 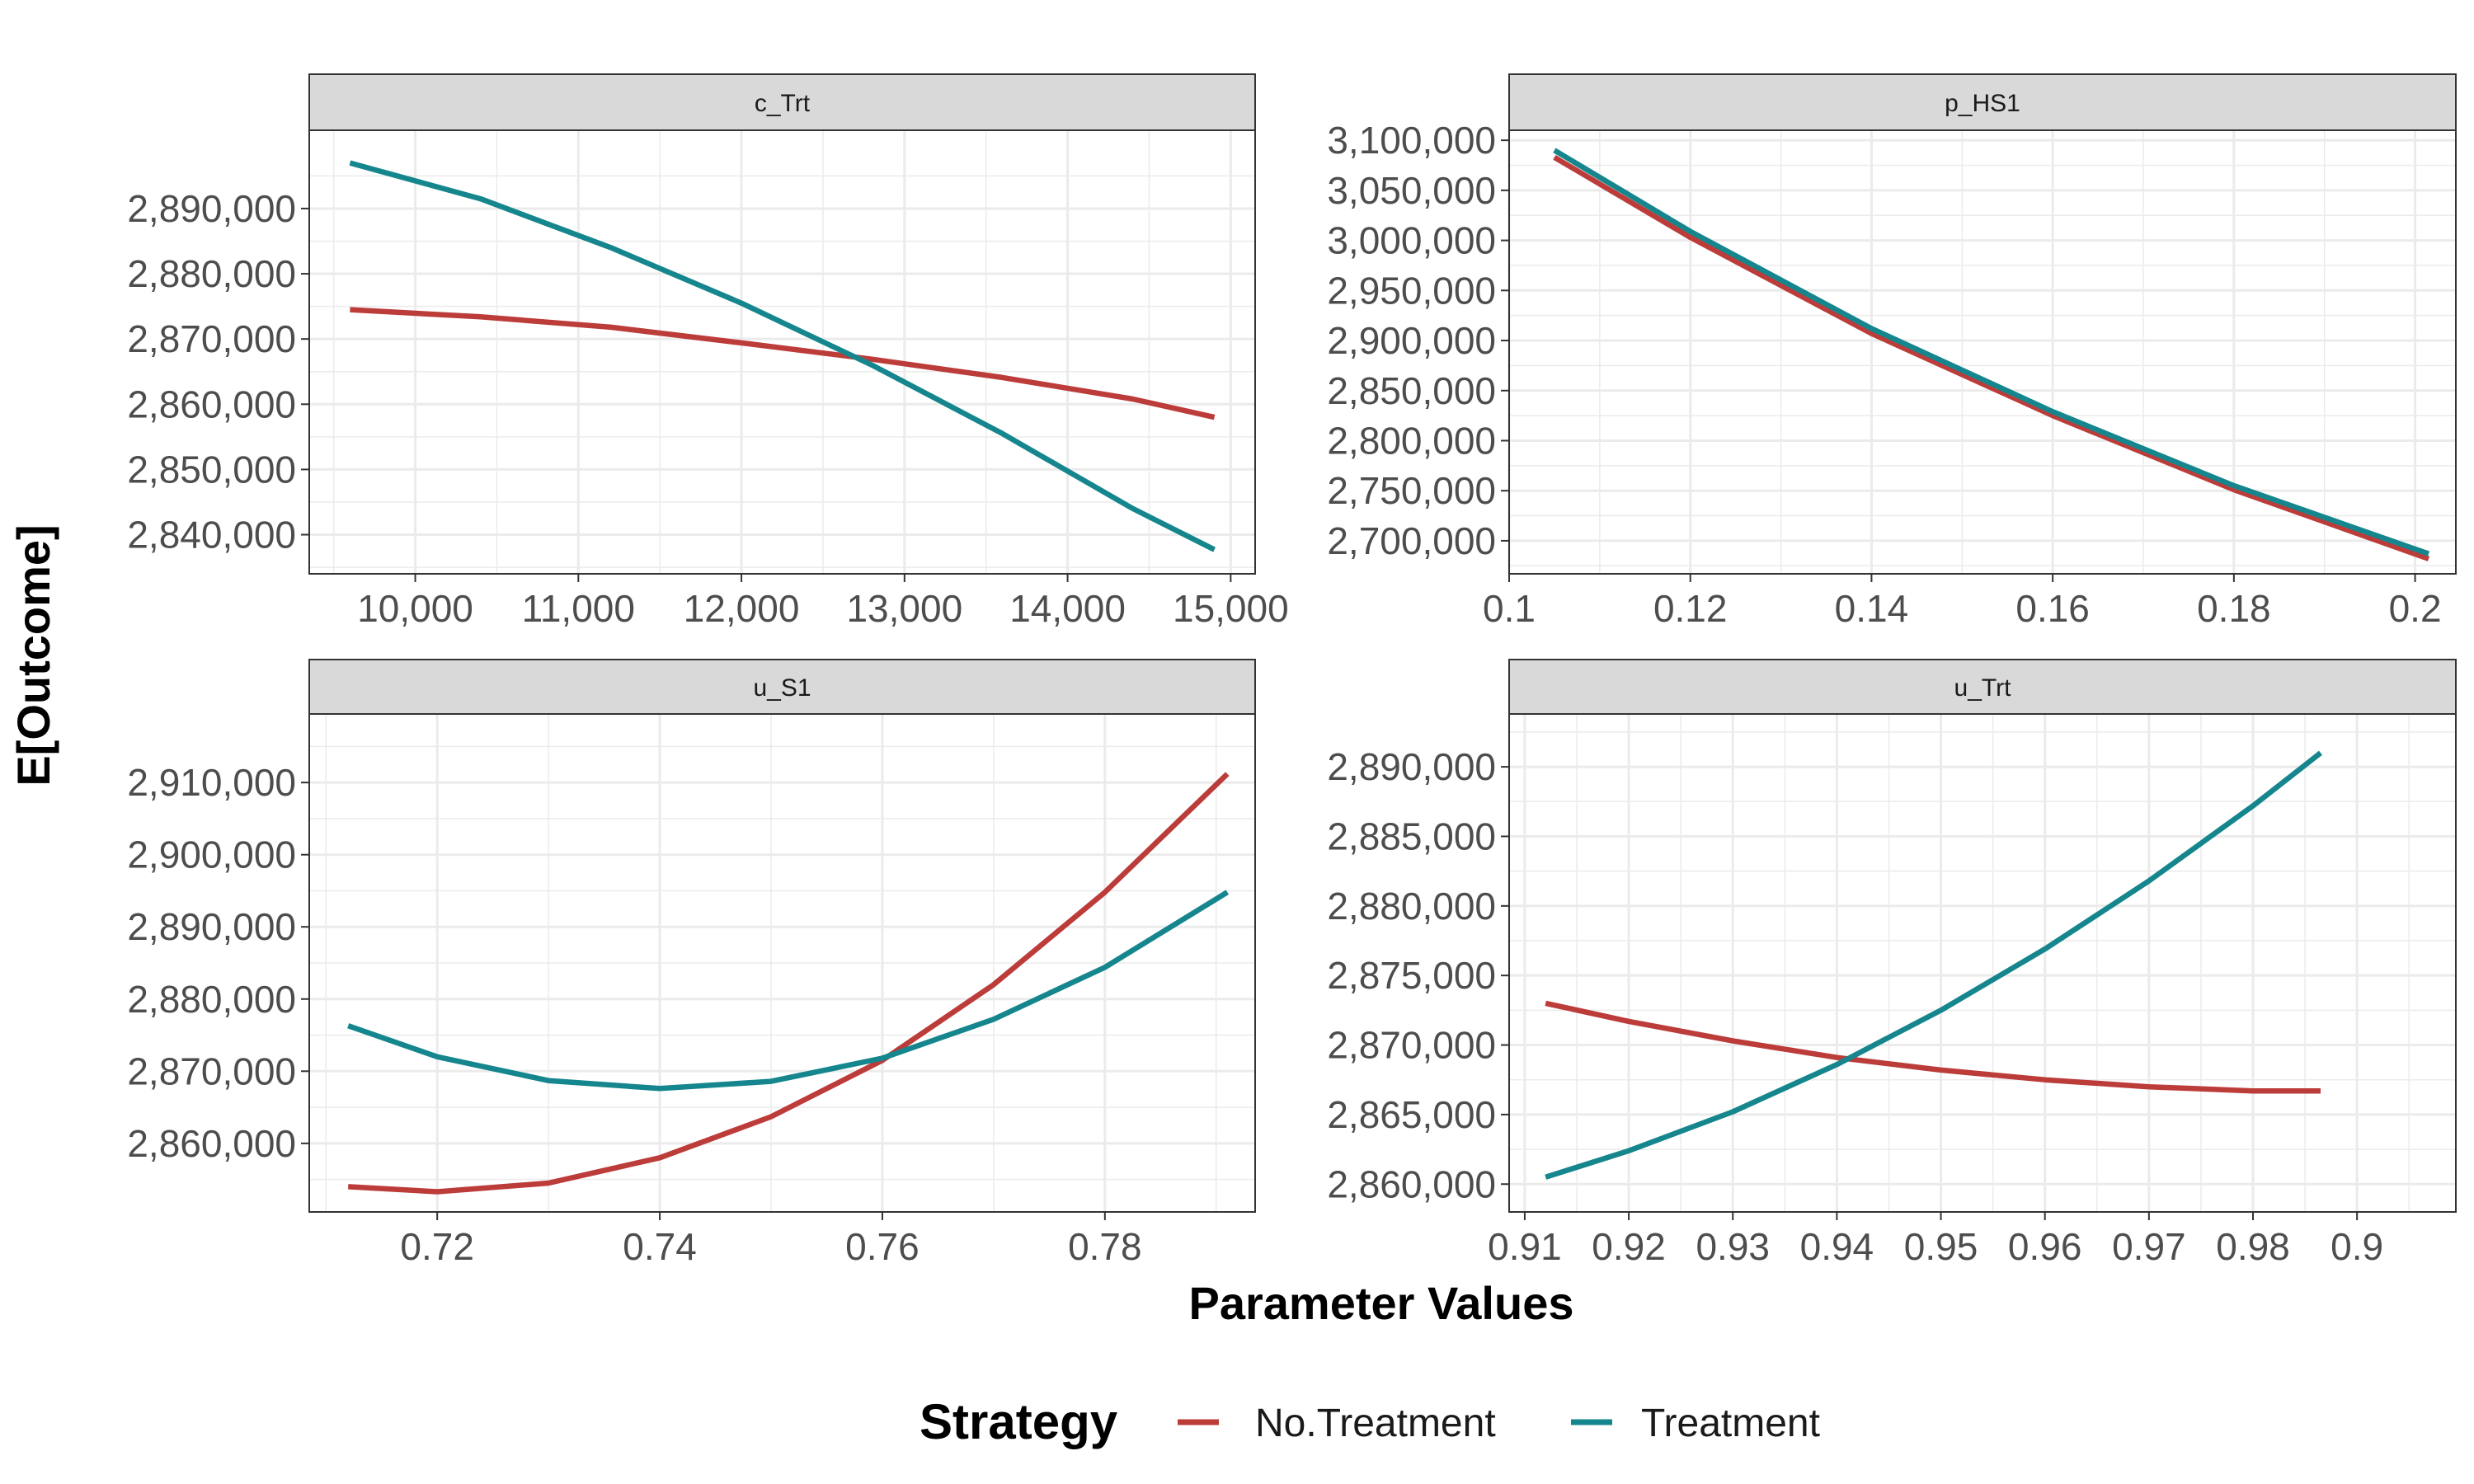 I want to click on x-axis-title: Parameter Values, so click(x=1381, y=1303).